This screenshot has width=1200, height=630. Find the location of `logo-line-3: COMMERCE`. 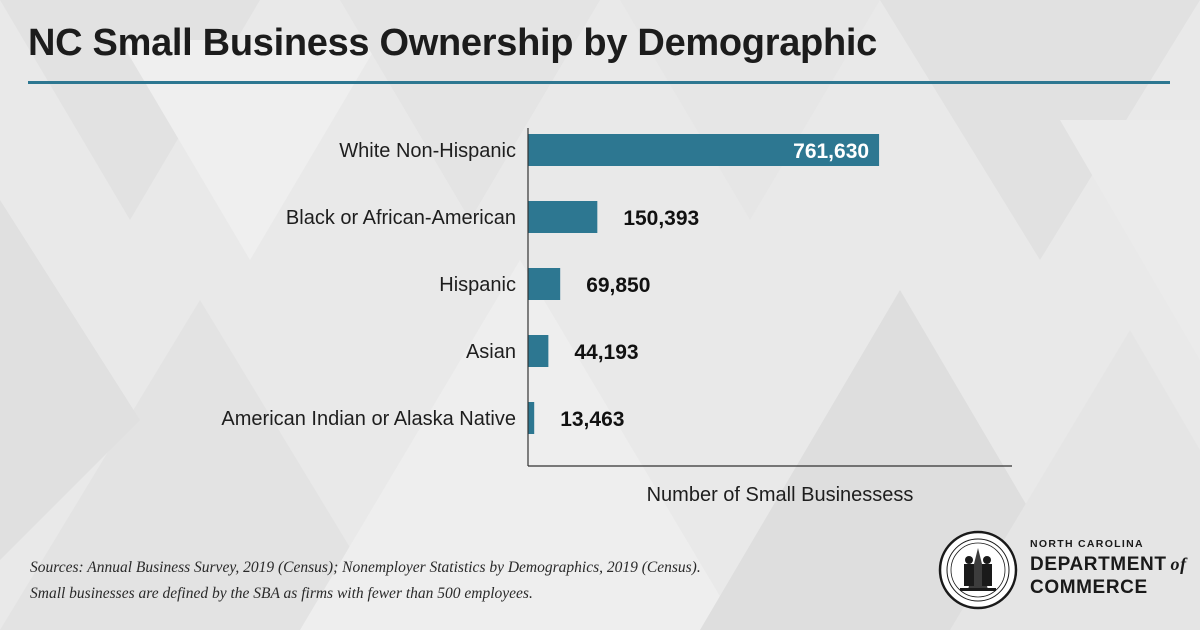

logo-line-3: COMMERCE is located at coordinates (1089, 587).